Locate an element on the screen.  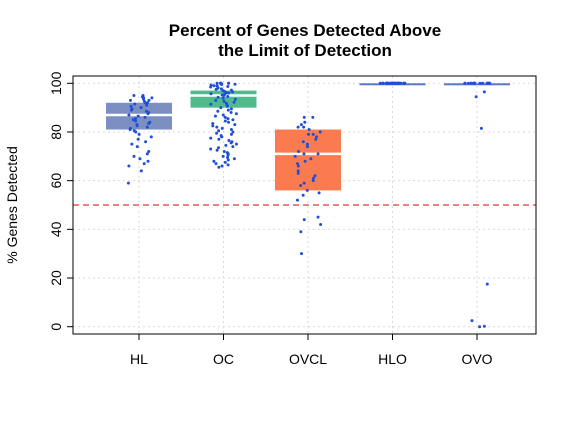
x-tick-label-ovo: OVO is located at coordinates (476, 359).